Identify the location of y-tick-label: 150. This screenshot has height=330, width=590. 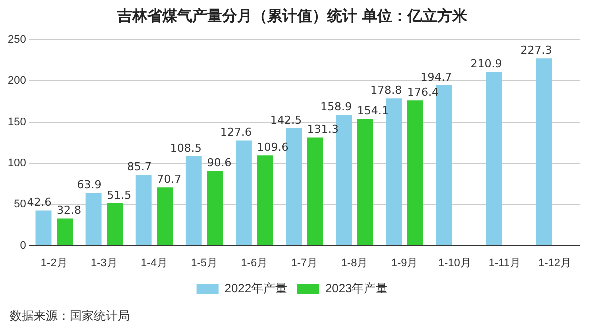
(17, 122).